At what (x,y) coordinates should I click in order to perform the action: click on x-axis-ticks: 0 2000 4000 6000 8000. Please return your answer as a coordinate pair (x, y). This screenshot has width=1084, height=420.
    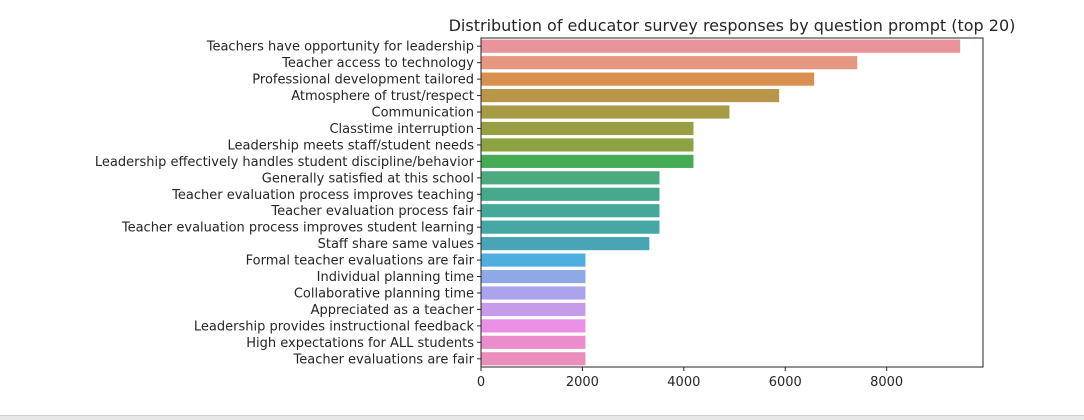
    Looking at the image, I should click on (690, 378).